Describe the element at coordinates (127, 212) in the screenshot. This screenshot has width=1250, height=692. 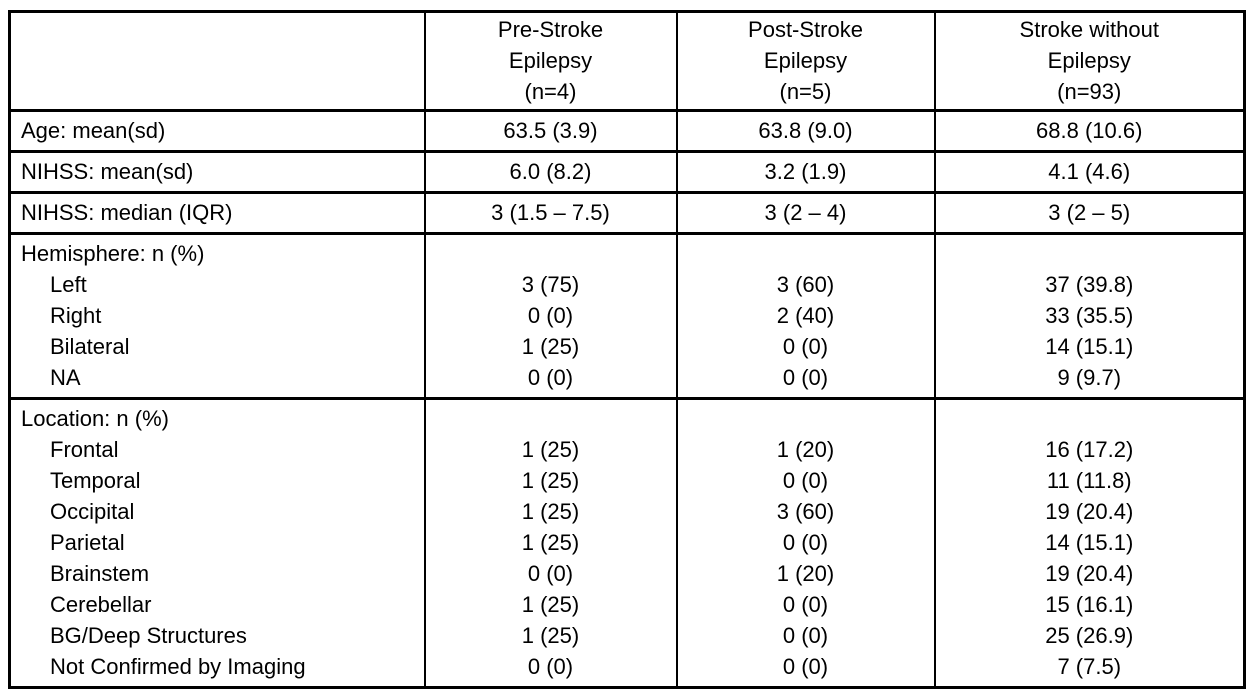
I see `row-label: NIHSS: median (IQR)` at that location.